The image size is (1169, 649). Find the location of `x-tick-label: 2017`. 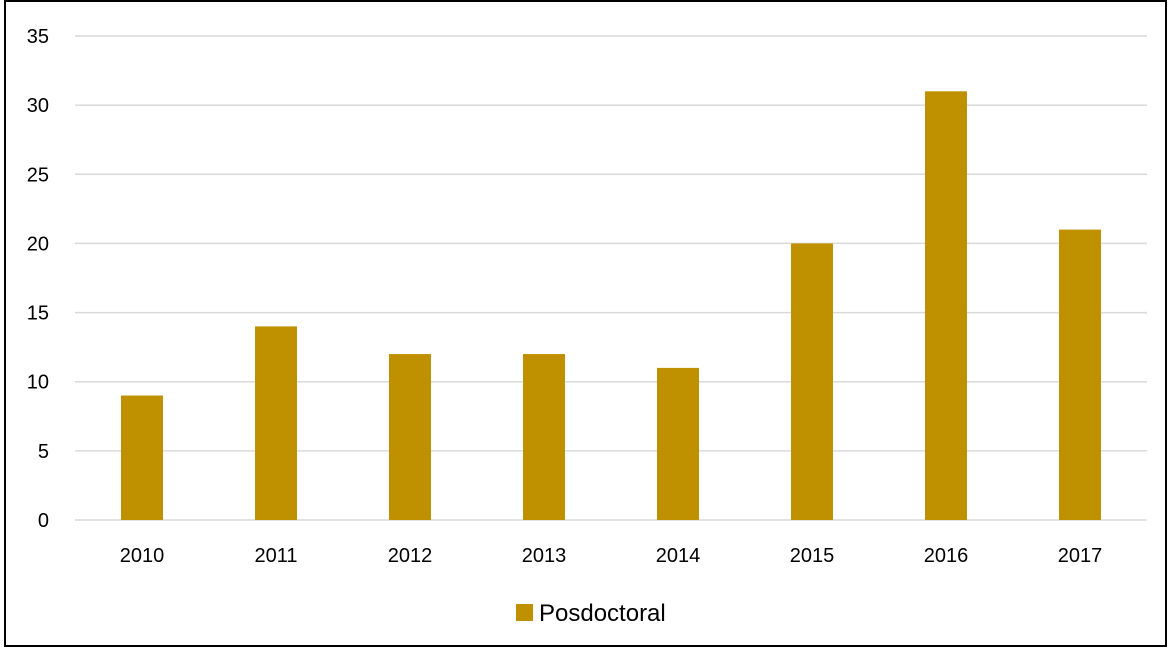

x-tick-label: 2017 is located at coordinates (1080, 556).